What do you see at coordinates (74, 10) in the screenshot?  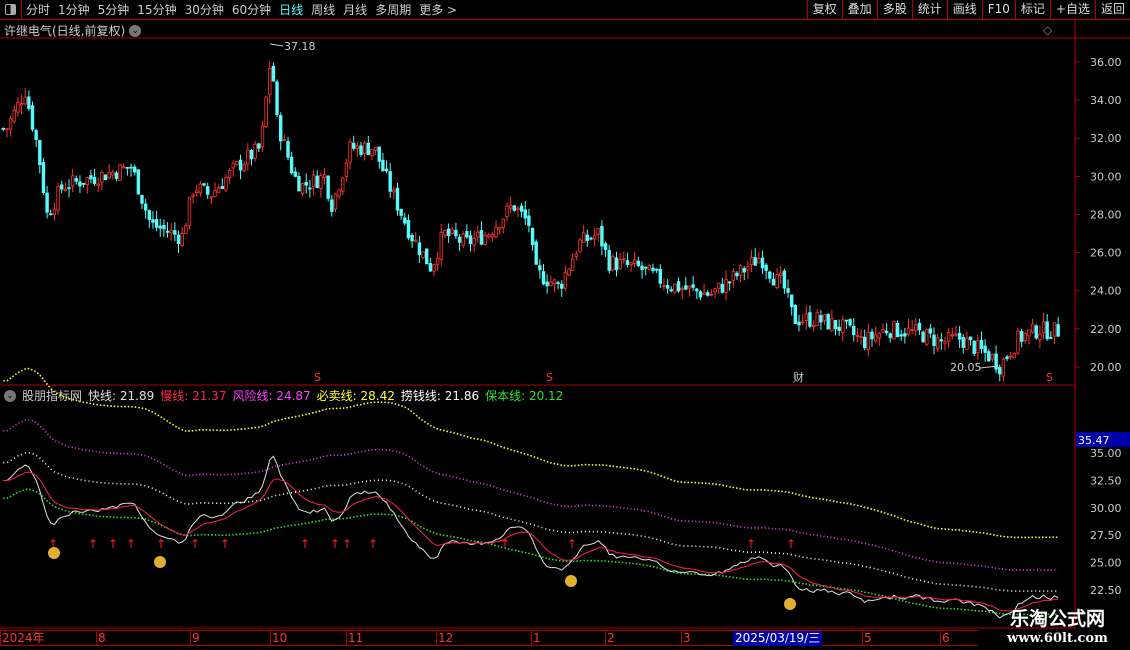 I see `tab-period: 1分钟` at bounding box center [74, 10].